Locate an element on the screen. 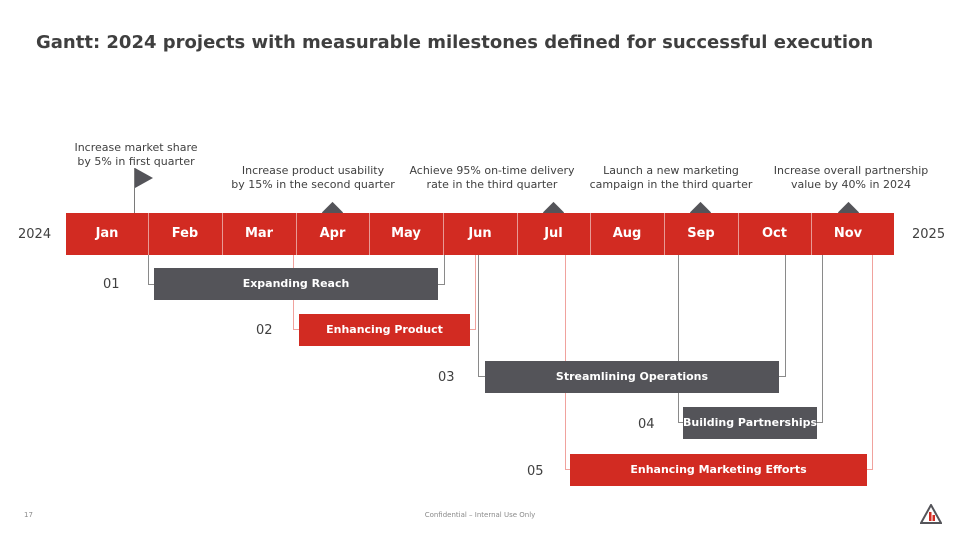 The image size is (960, 540). month-jan: Jan is located at coordinates (107, 233).